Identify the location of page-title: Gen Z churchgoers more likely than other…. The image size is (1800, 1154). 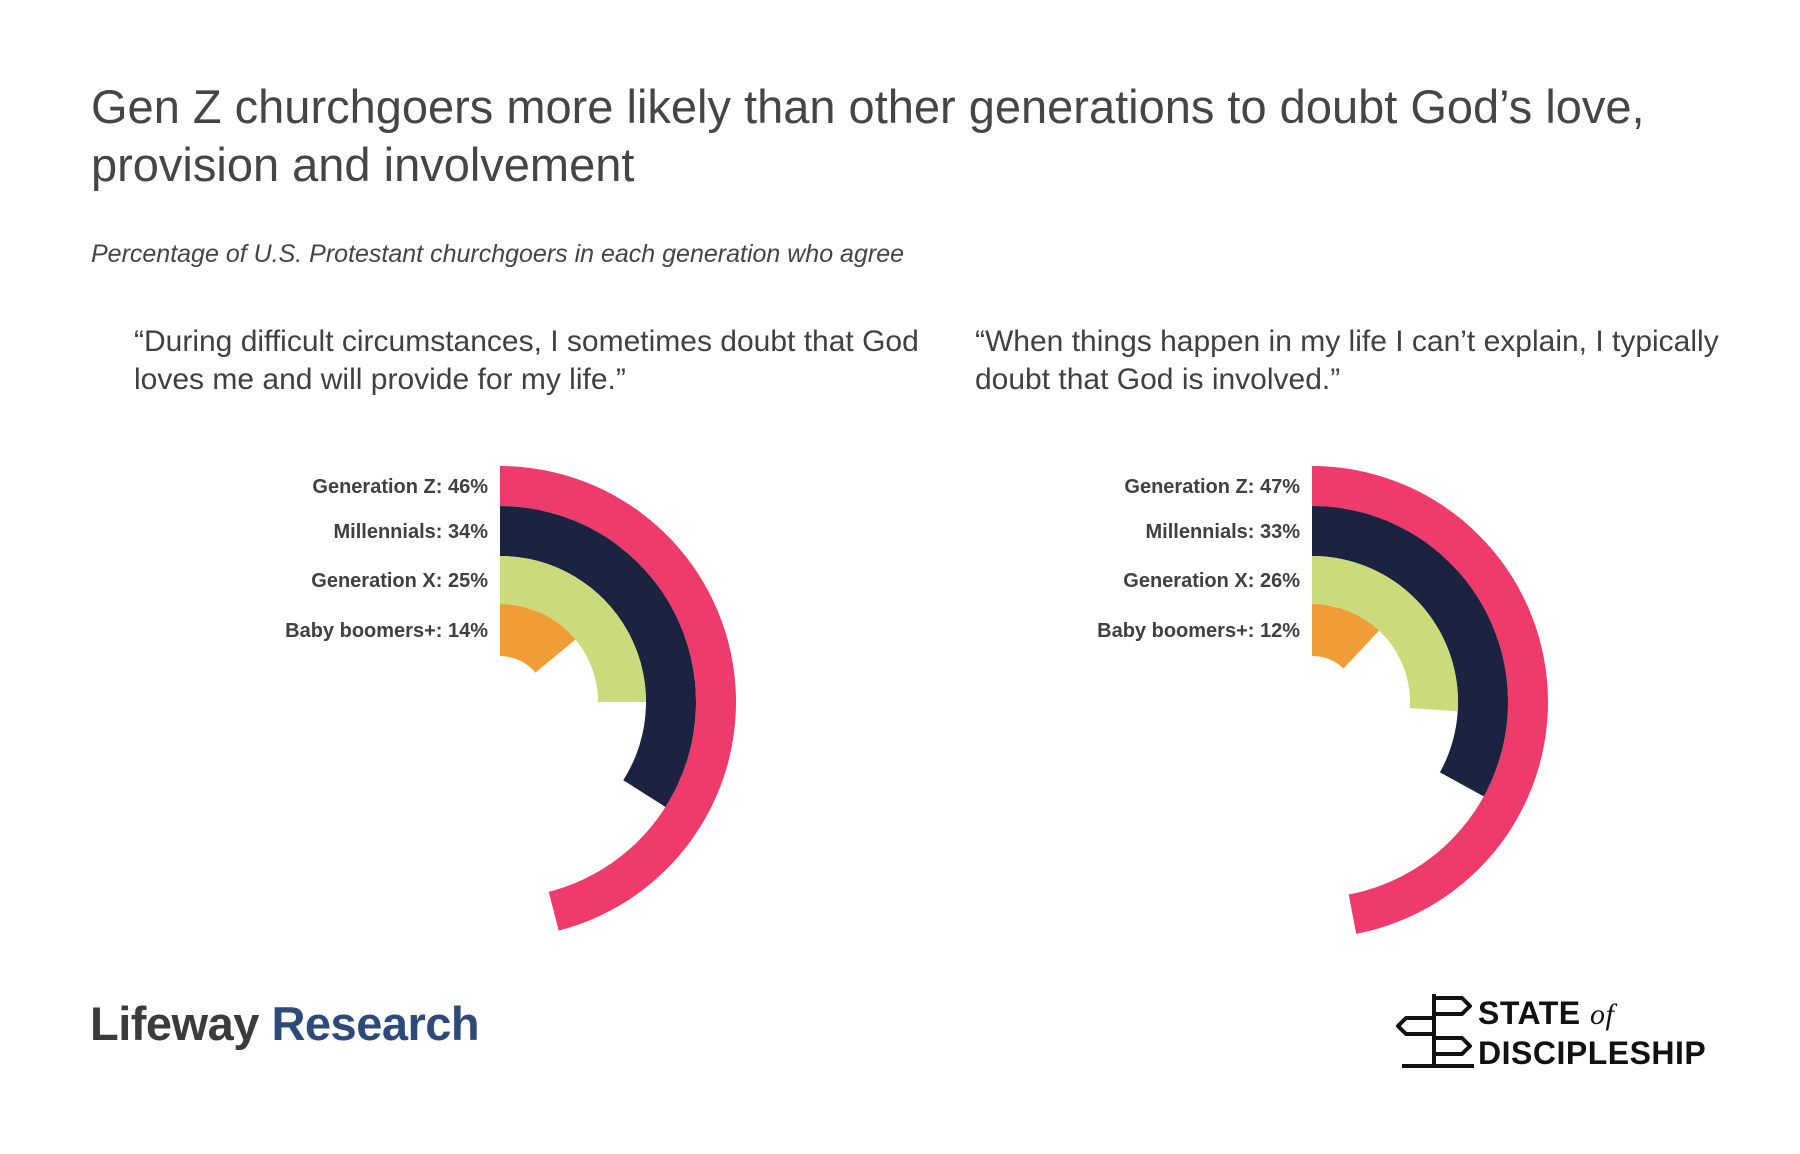
(868, 135).